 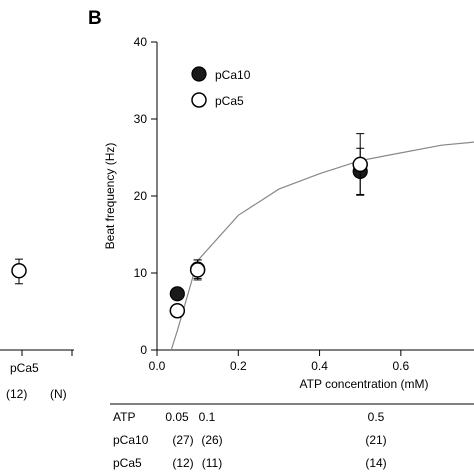 What do you see at coordinates (207, 417) in the screenshot?
I see `n-table-atp-value: 0.1` at bounding box center [207, 417].